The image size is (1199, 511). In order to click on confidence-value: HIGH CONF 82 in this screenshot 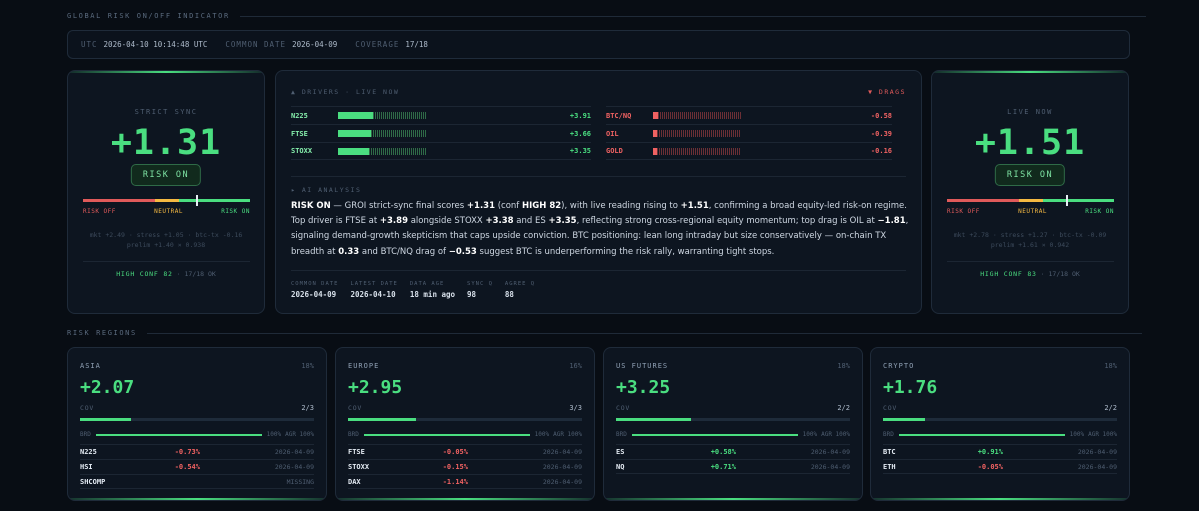, I will do `click(144, 274)`.